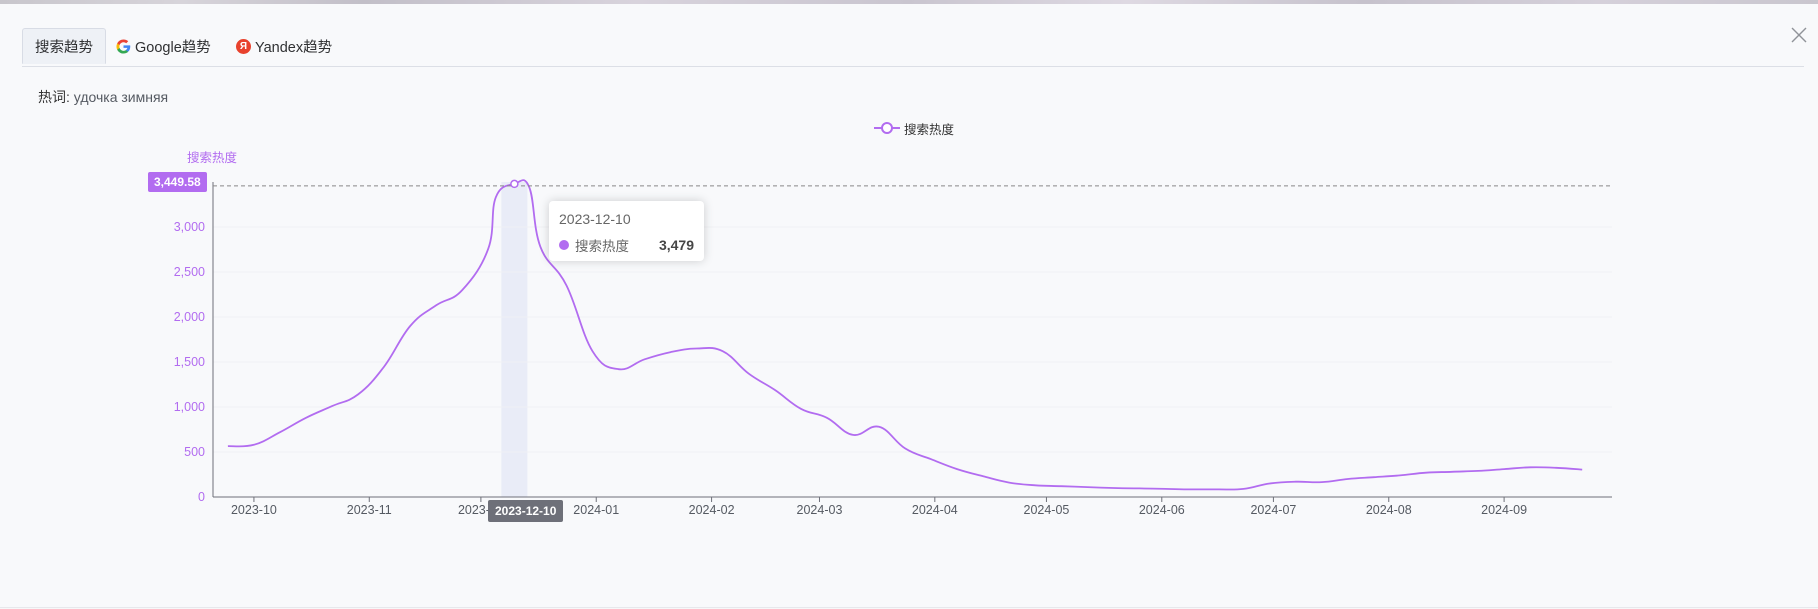 The image size is (1818, 609). I want to click on y-tick-label: 500, so click(194, 452).